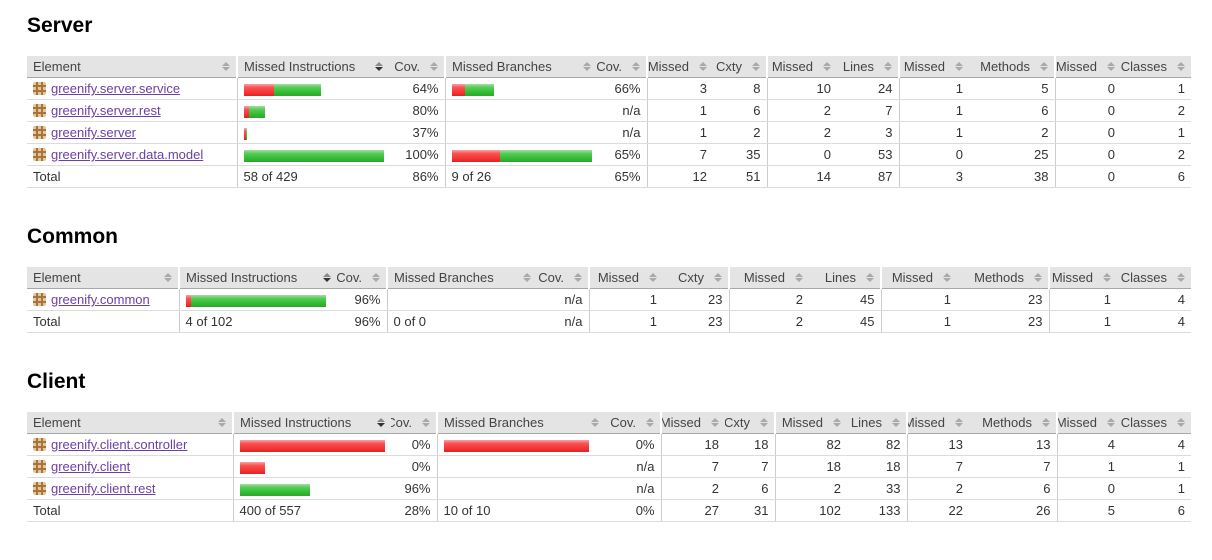 Image resolution: width=1212 pixels, height=560 pixels. I want to click on table-row: greenify.client.rest 96% n/a 2 6 2 33 2 6 0 1, so click(609, 488).